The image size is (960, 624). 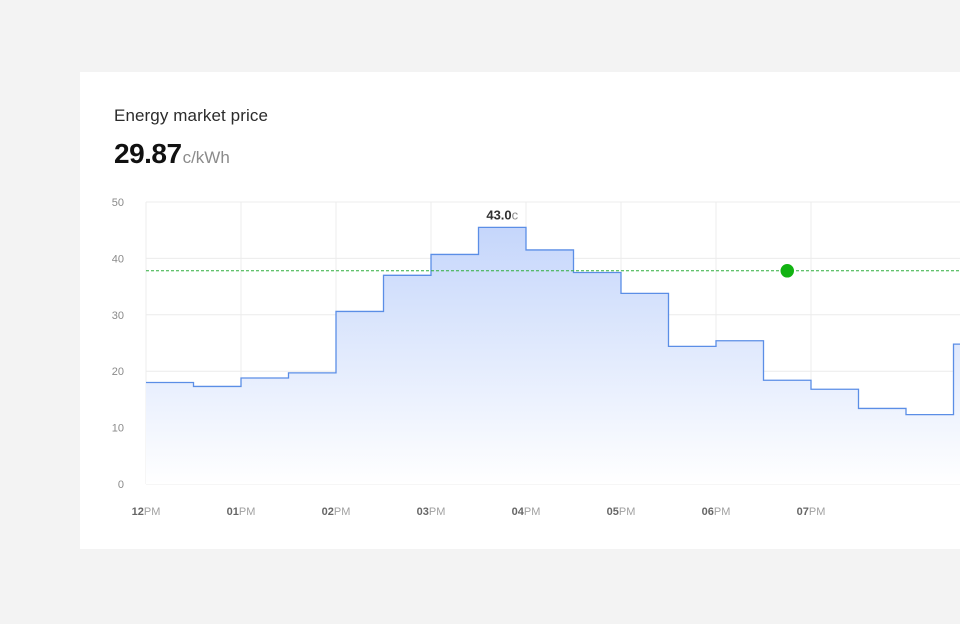 I want to click on y-tick-label: 10, so click(x=118, y=429).